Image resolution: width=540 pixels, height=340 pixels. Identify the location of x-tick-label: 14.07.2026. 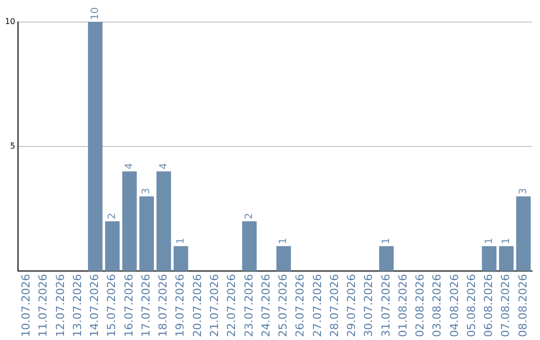
(95, 306).